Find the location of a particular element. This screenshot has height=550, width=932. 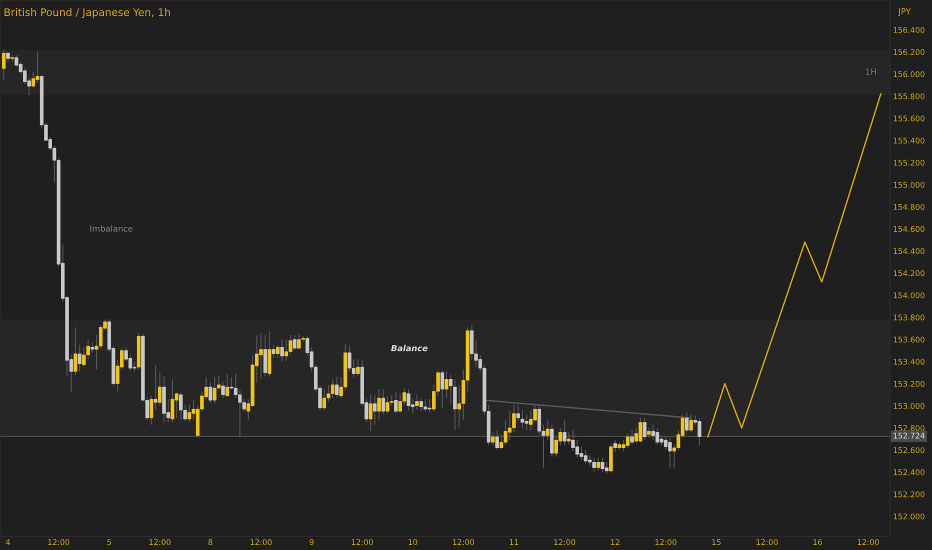

line-series is located at coordinates (794, 265).